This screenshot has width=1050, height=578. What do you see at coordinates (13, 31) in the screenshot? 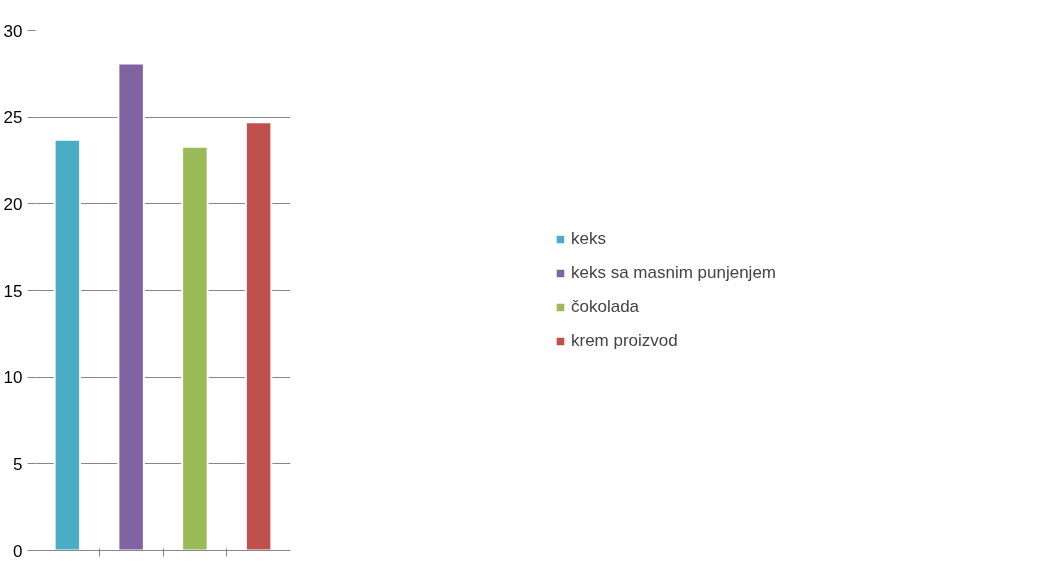
I see `y-tick-label: 30` at bounding box center [13, 31].